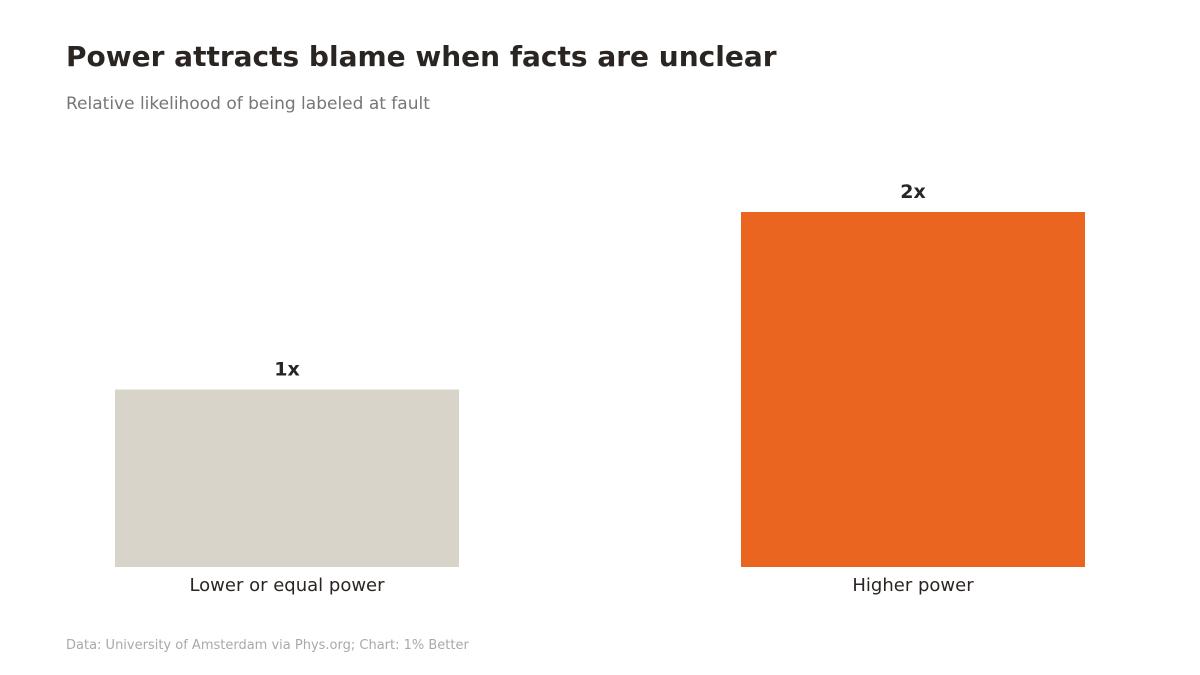 The height and width of the screenshot is (675, 1200). I want to click on value-label-higher-power: 2x, so click(912, 192).